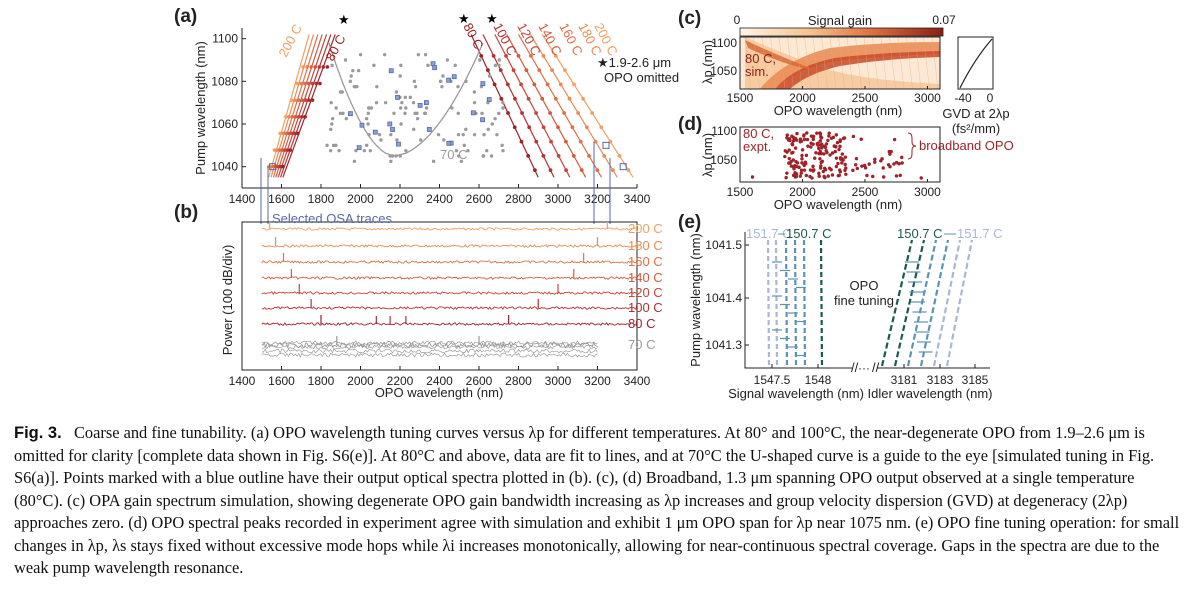  I want to click on a-70c-curve-right, so click(438, 99).